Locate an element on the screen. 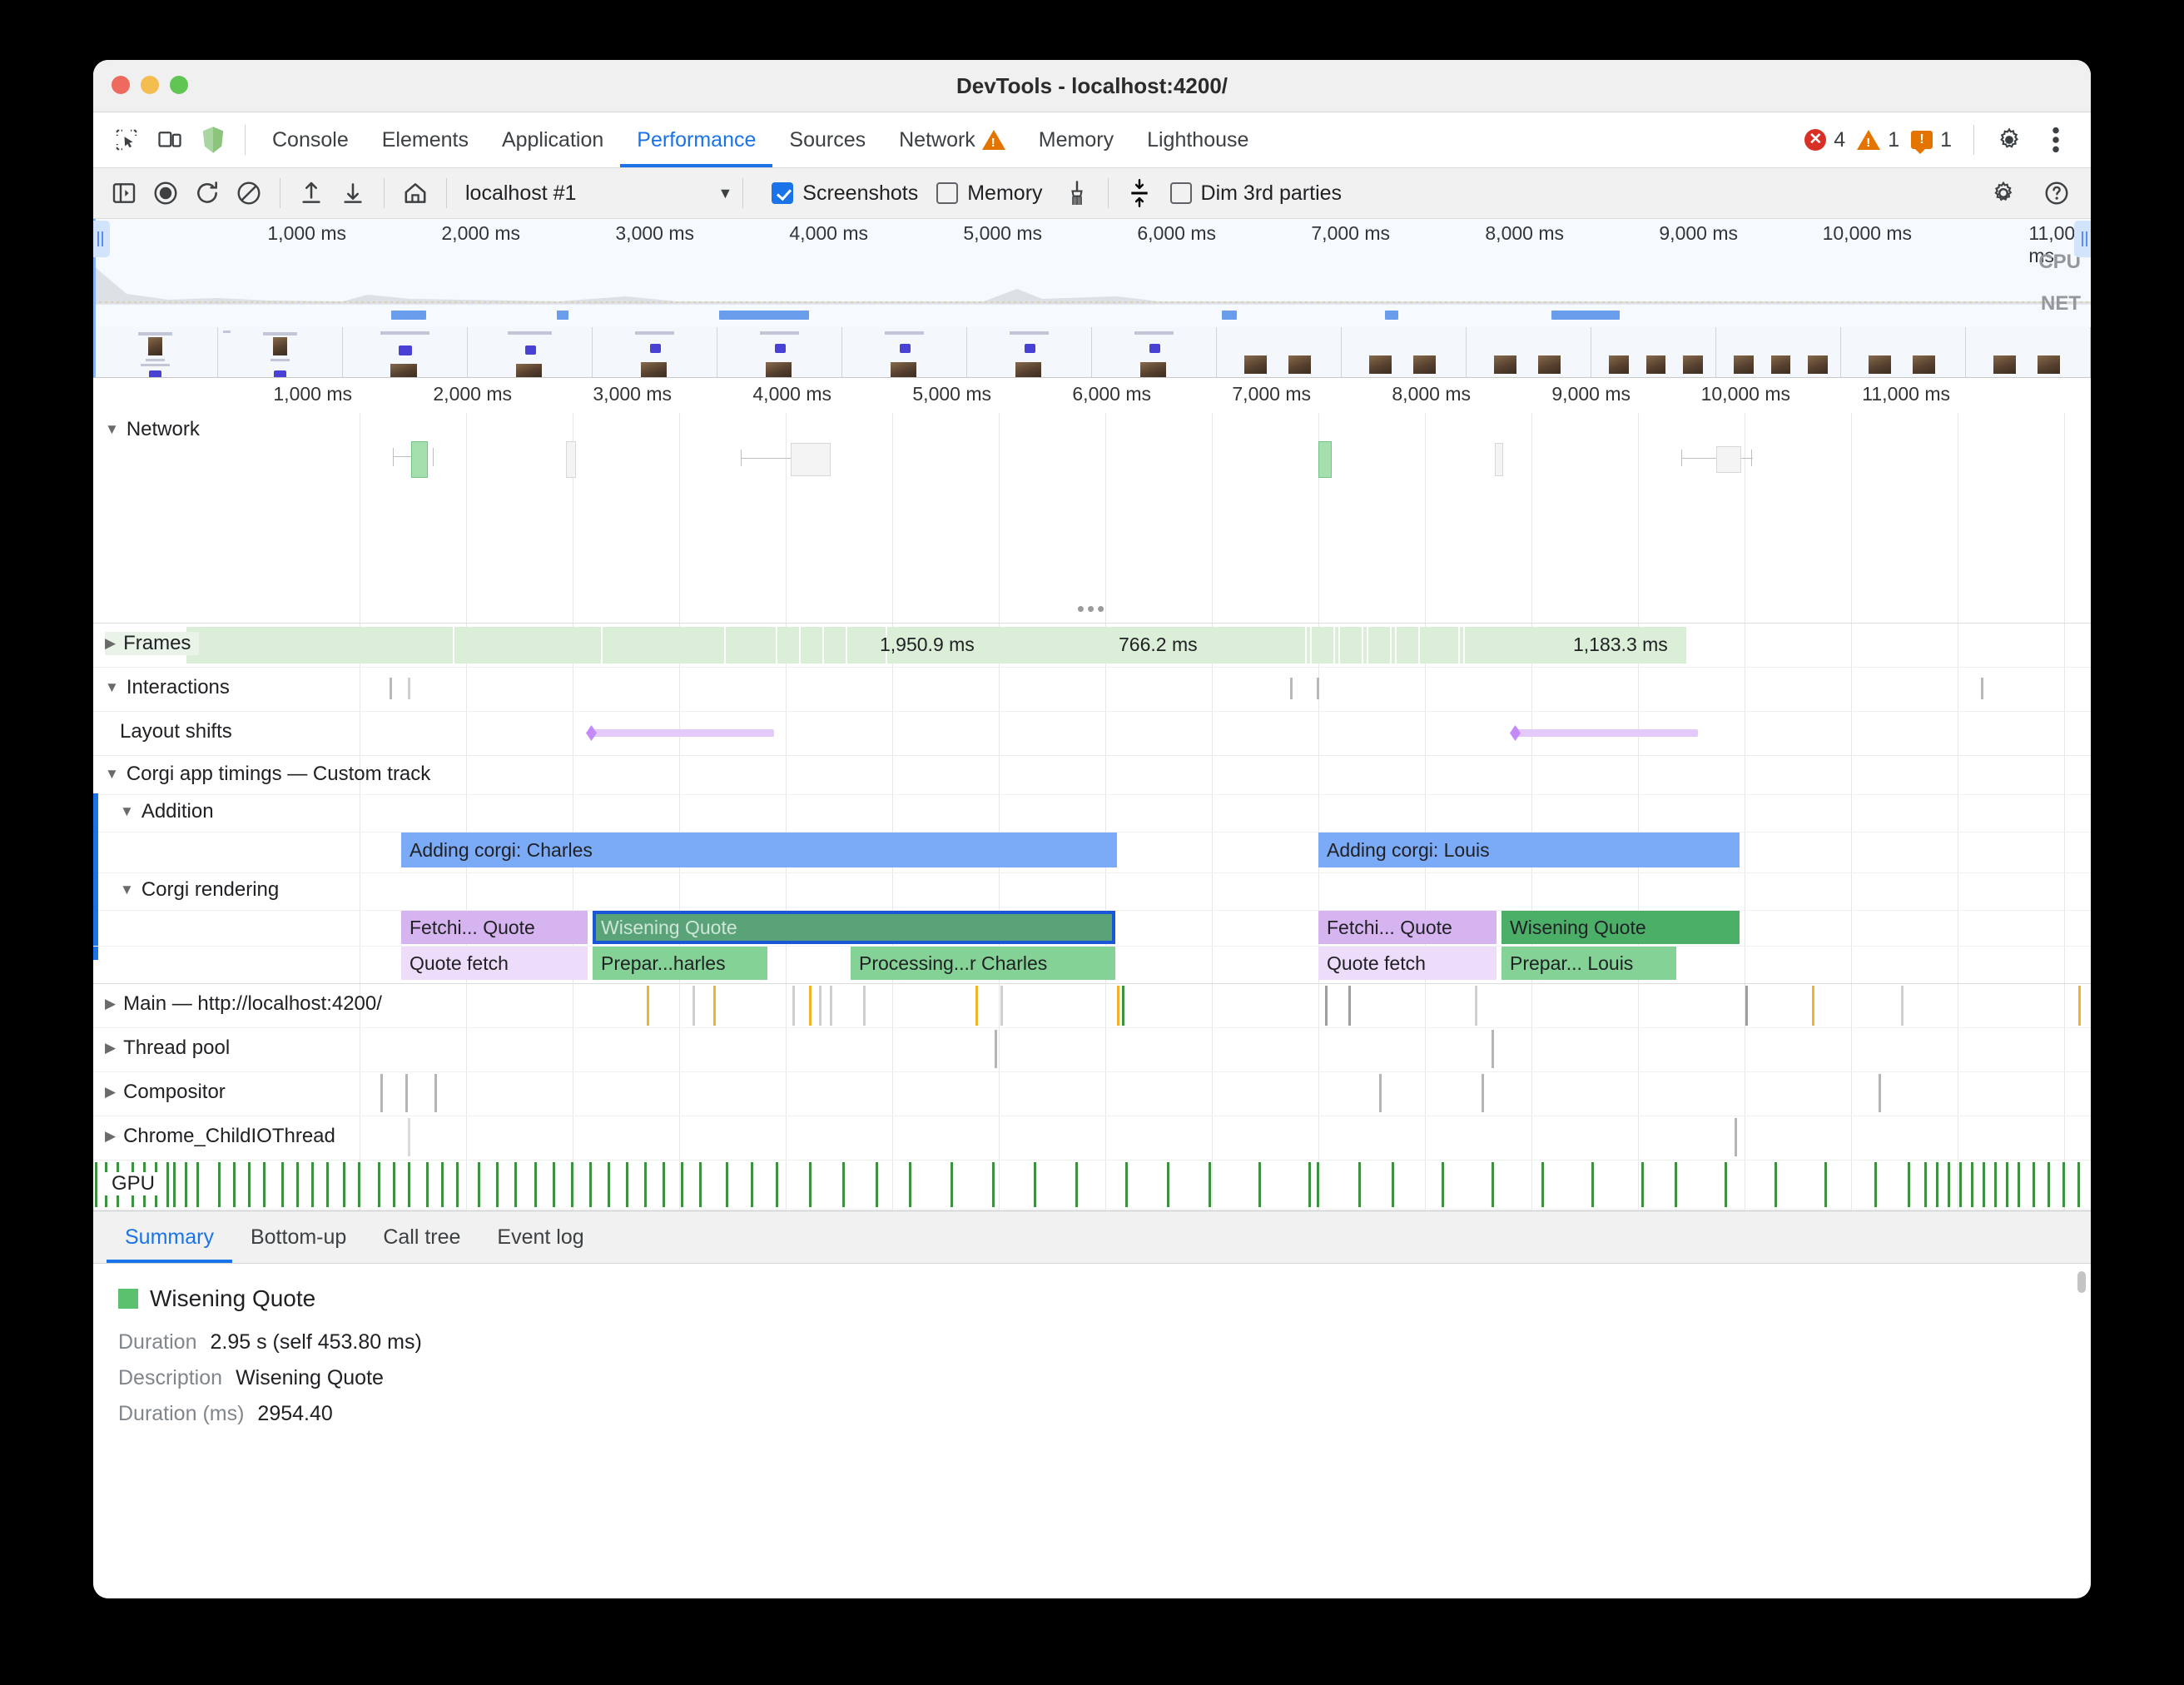 This screenshot has width=2184, height=1685. track-frames: ▶ Frames 1,950.9 ms 766.2 ms 1,183.3 ms is located at coordinates (1092, 646).